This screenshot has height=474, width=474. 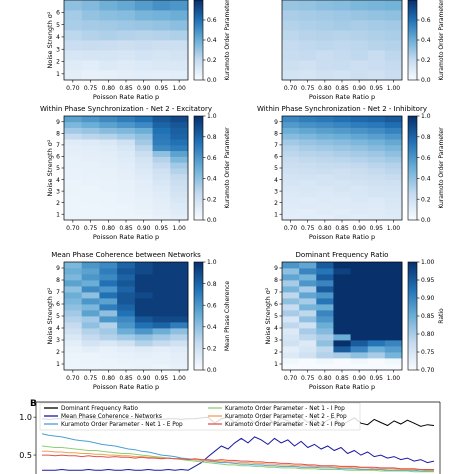 I want to click on y-tick-label: 4, so click(x=58, y=37).